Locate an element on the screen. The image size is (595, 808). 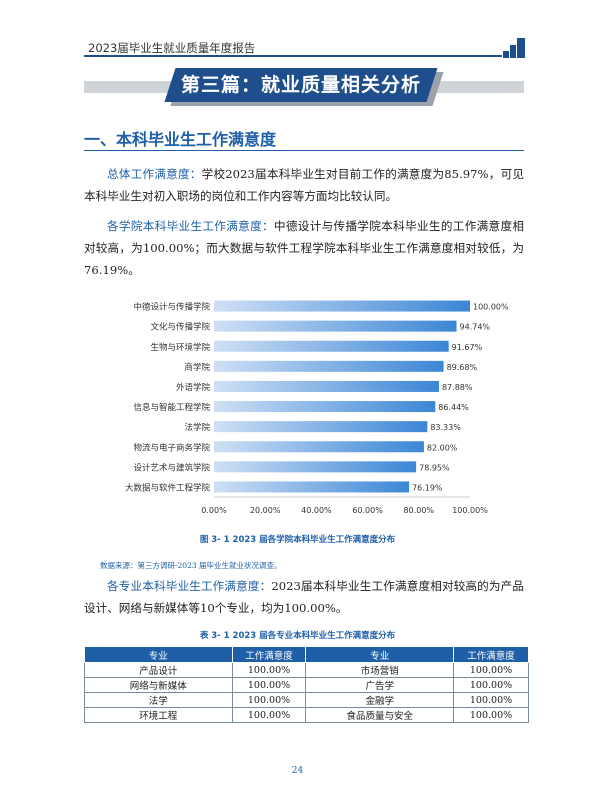
table-row: 环境工程 100.00% 食品质量与安全 100.00% is located at coordinates (306, 715).